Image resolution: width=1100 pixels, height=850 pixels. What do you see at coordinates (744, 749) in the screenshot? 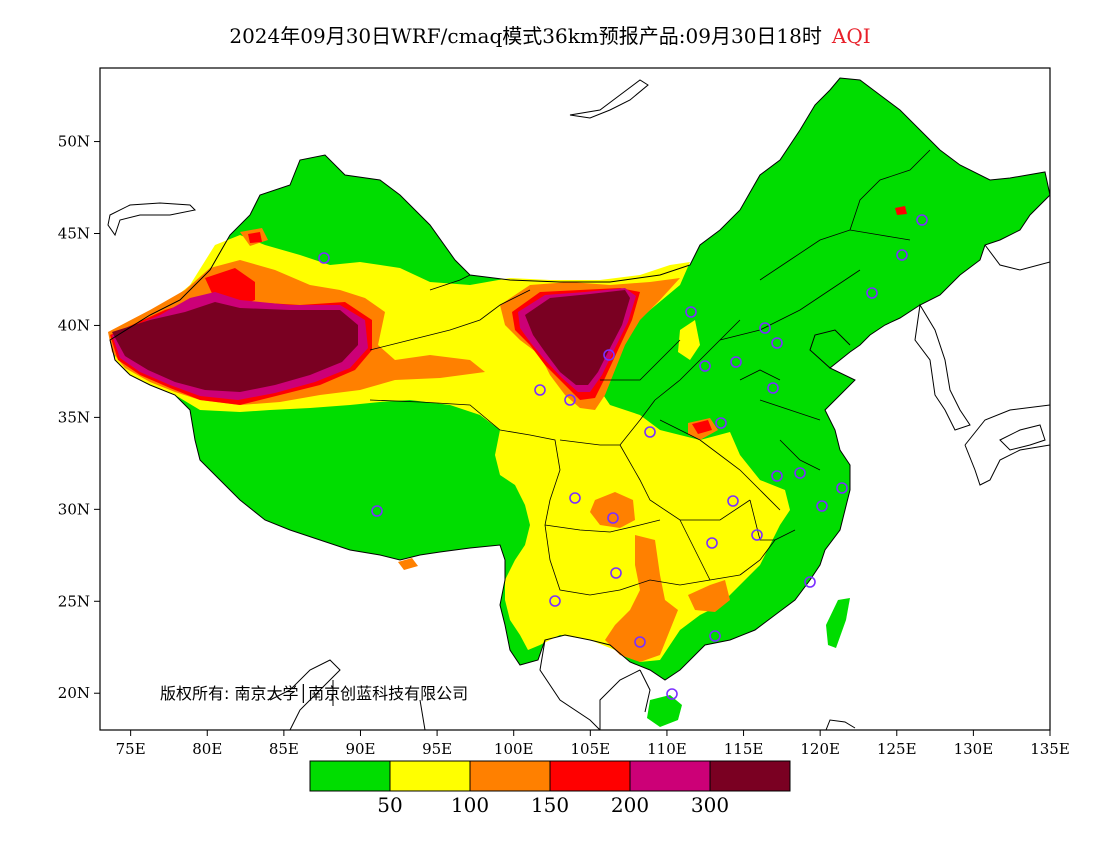
I see `x-tick-label: 115E` at bounding box center [744, 749].